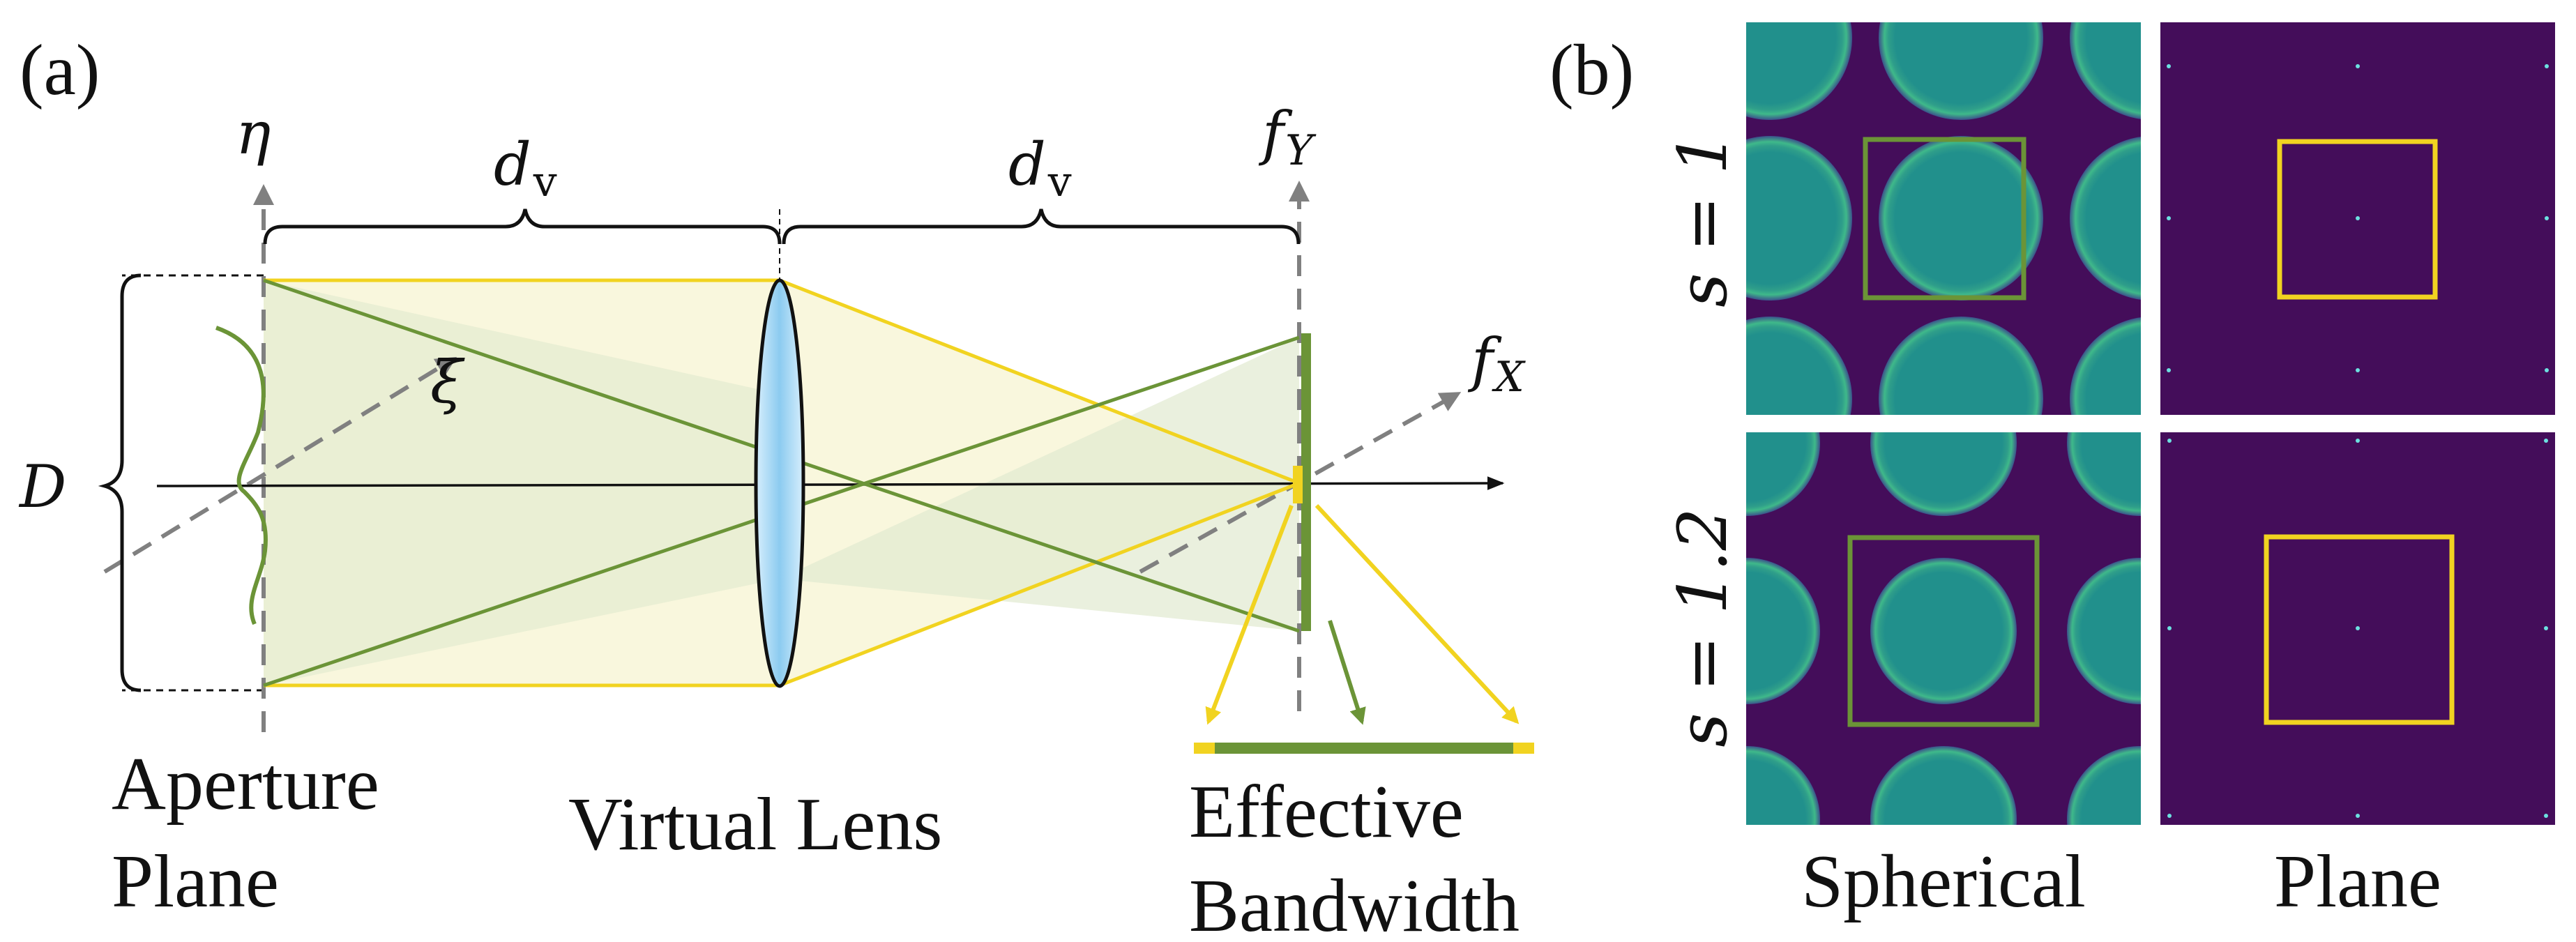 The image size is (2576, 942). I want to click on virtual-lens, so click(779, 483).